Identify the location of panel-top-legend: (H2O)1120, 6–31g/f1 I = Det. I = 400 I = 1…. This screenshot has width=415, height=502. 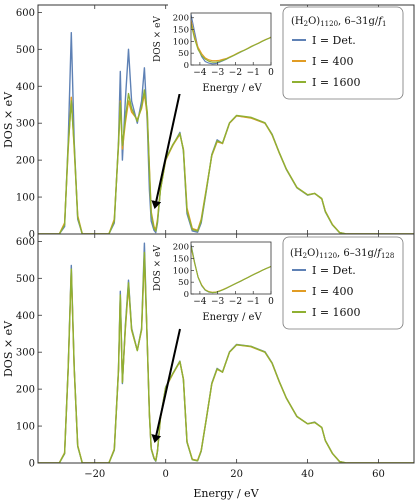
(343, 53).